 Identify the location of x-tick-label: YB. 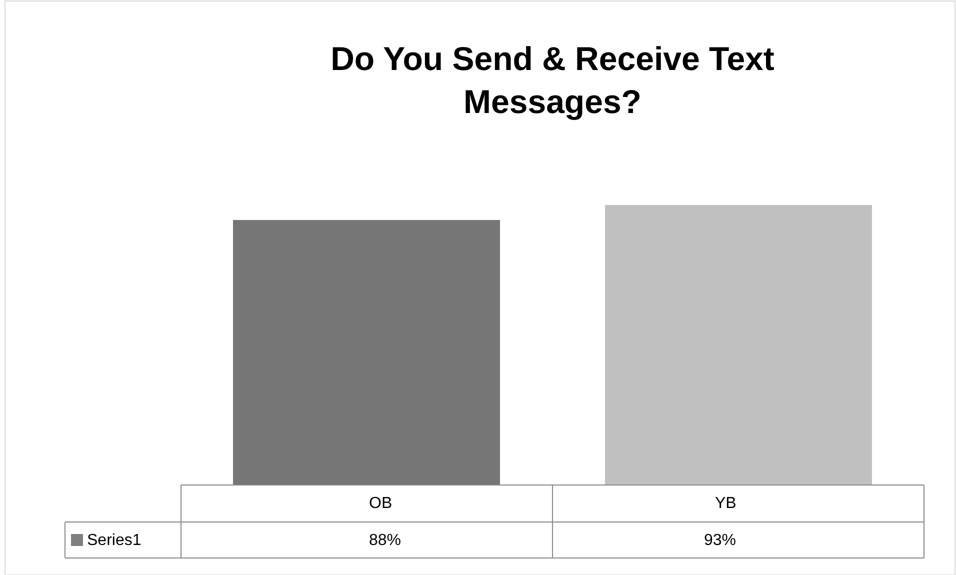
(725, 503).